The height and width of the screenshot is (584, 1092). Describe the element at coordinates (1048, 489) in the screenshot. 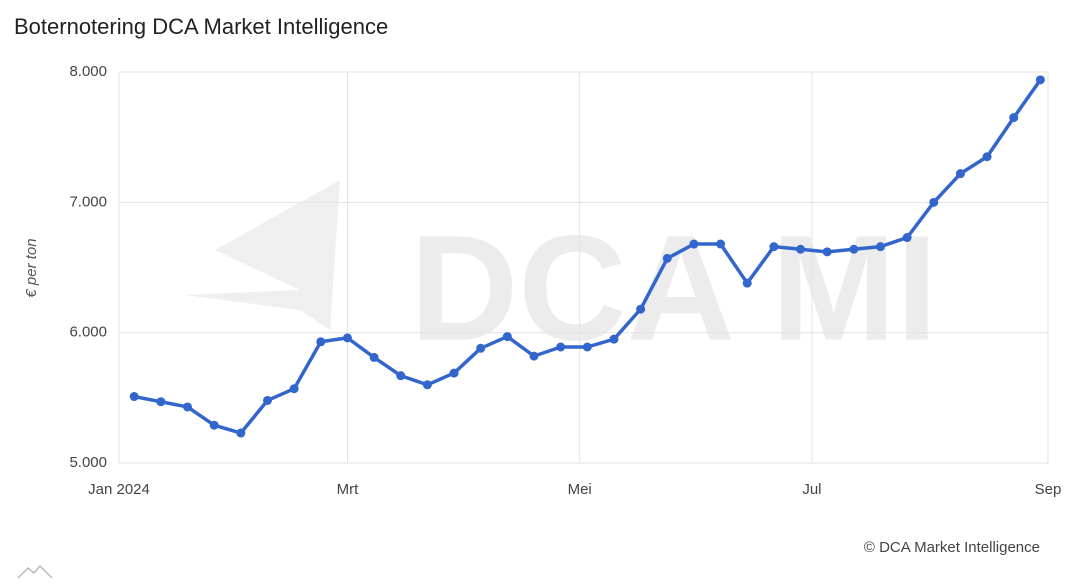

I see `x-tick-label: Sep` at that location.